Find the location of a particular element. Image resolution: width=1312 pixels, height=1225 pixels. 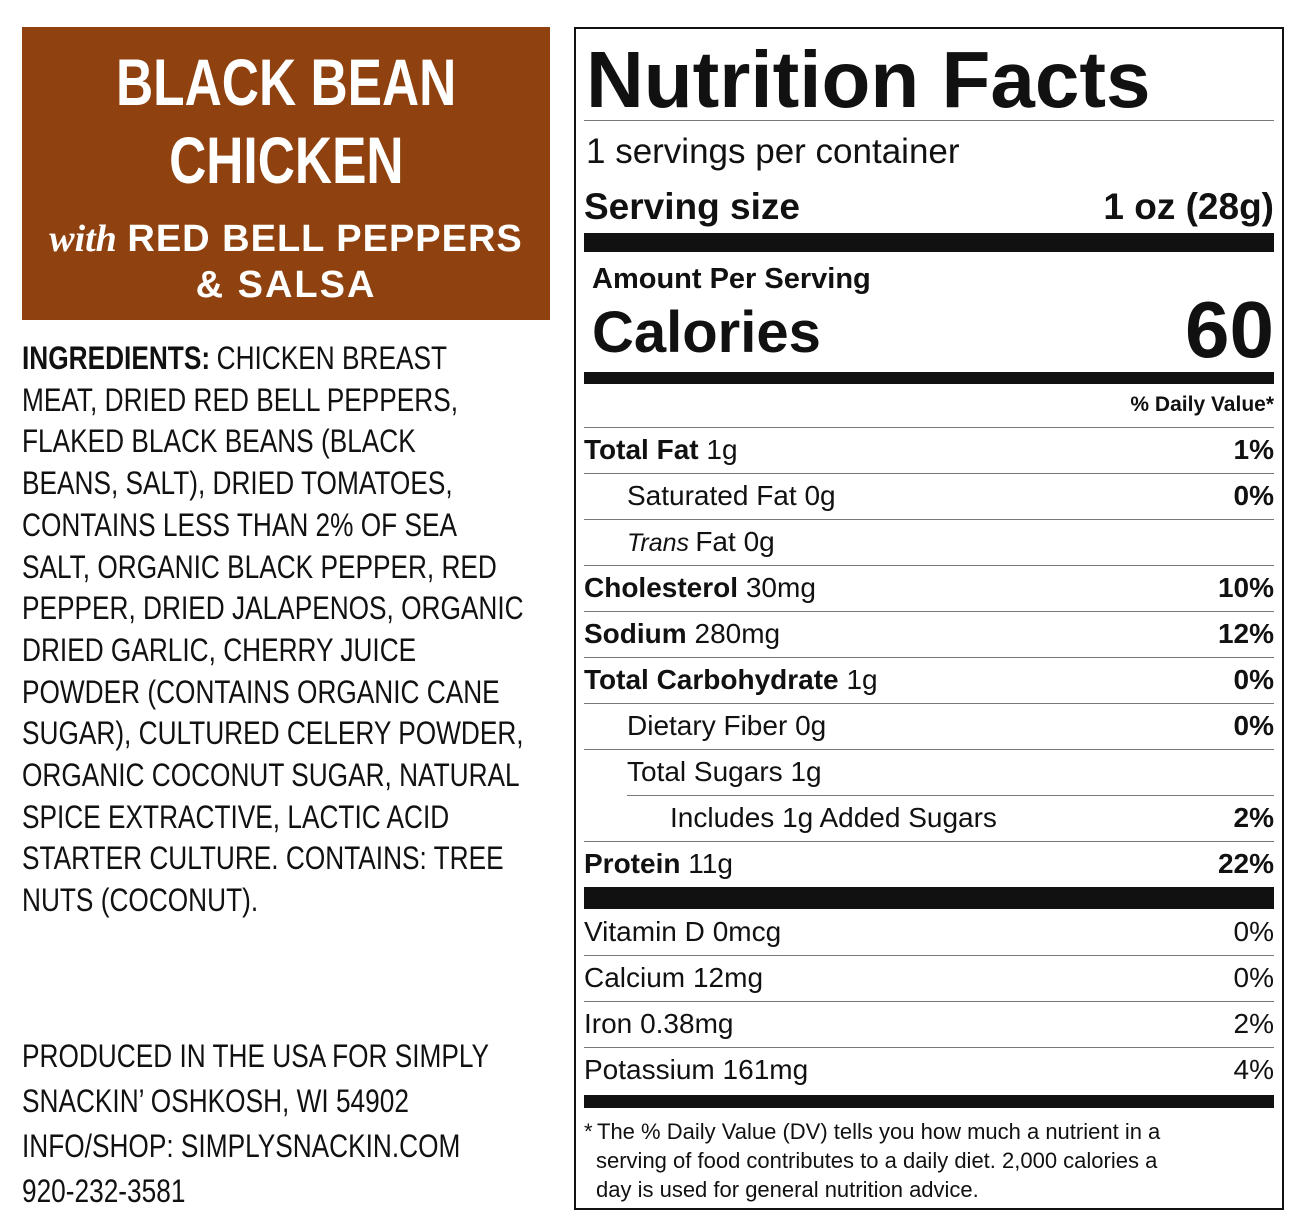

ingredients-text: FLAKED BLACK BEANS (BLACK is located at coordinates (219, 441).